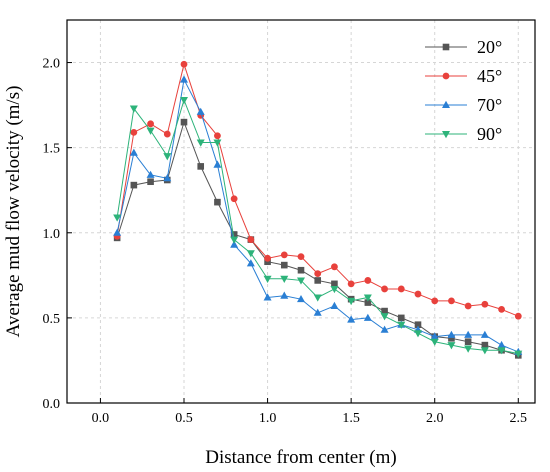 This screenshot has height=472, width=550. What do you see at coordinates (435, 418) in the screenshot?
I see `x-tick-label: 2.0` at bounding box center [435, 418].